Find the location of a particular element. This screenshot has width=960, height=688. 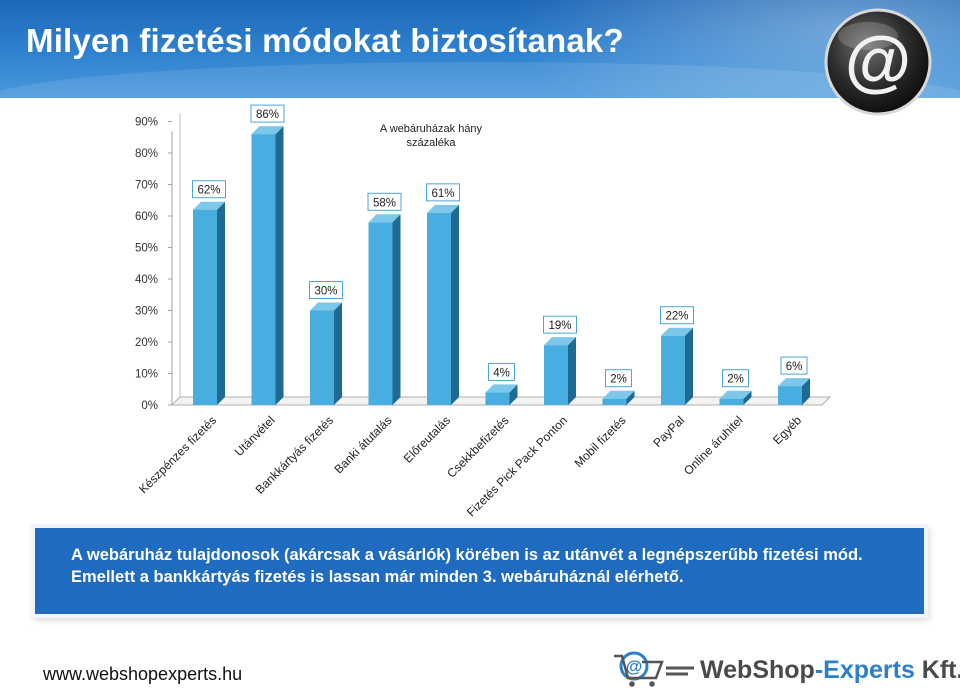

y-tick-label: 0% is located at coordinates (149, 406).